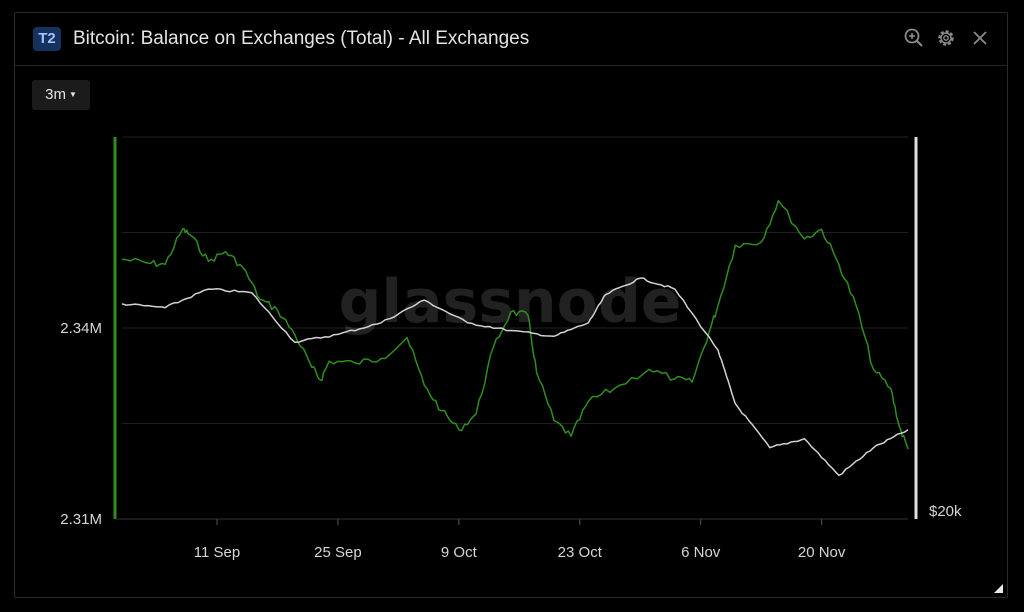 The width and height of the screenshot is (1024, 612). I want to click on time-range-dropdown: 3m ▼, so click(61, 95).